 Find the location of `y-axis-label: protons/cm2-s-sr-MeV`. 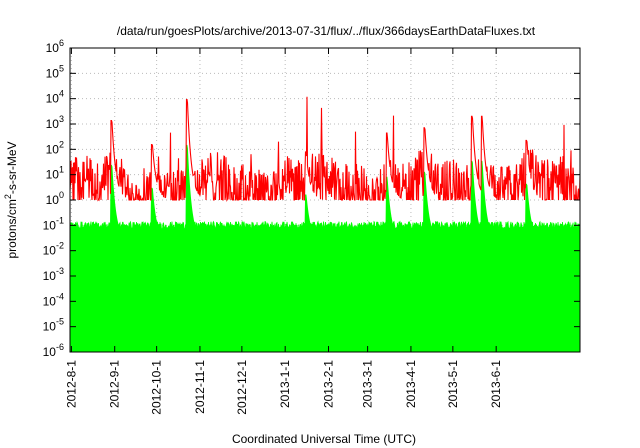

y-axis-label: protons/cm2-s-sr-MeV is located at coordinates (11, 199).